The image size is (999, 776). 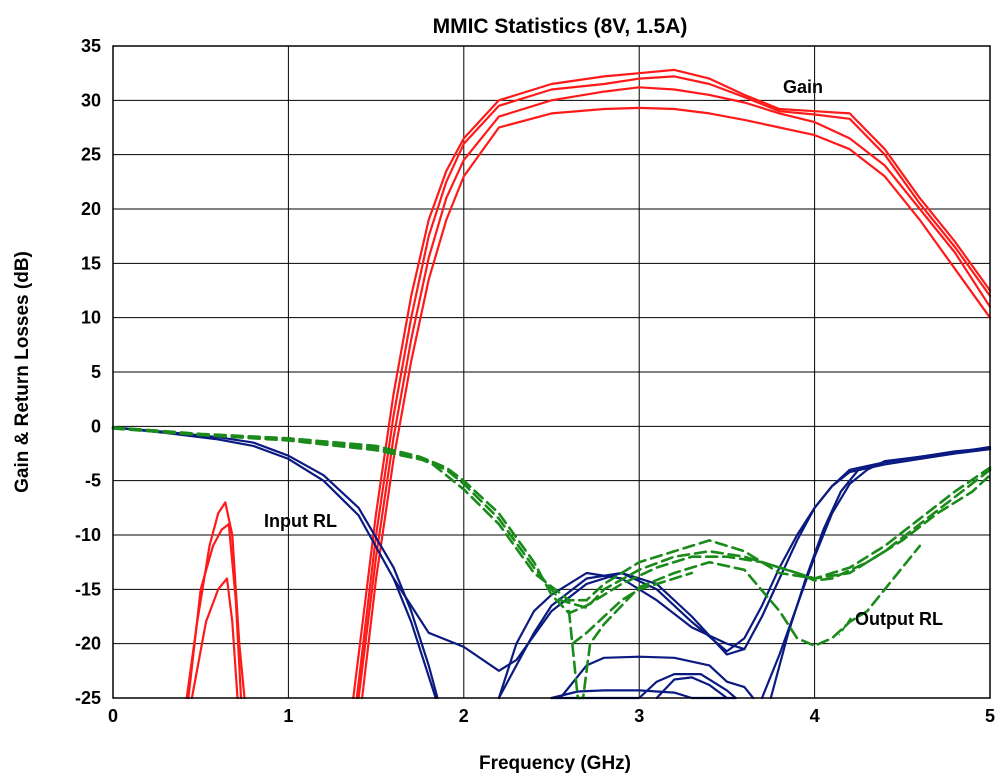 I want to click on y-tick-label: 5, so click(x=96, y=372).